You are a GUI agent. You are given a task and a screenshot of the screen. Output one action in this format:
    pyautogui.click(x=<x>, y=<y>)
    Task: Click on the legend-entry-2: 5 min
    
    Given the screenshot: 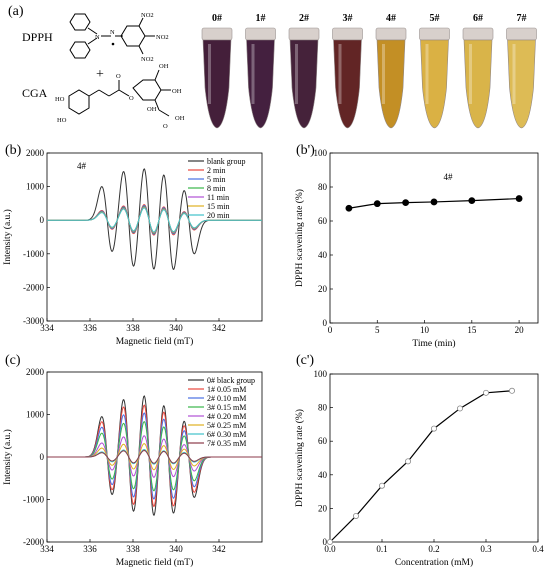 What is the action you would take?
    pyautogui.click(x=216, y=179)
    